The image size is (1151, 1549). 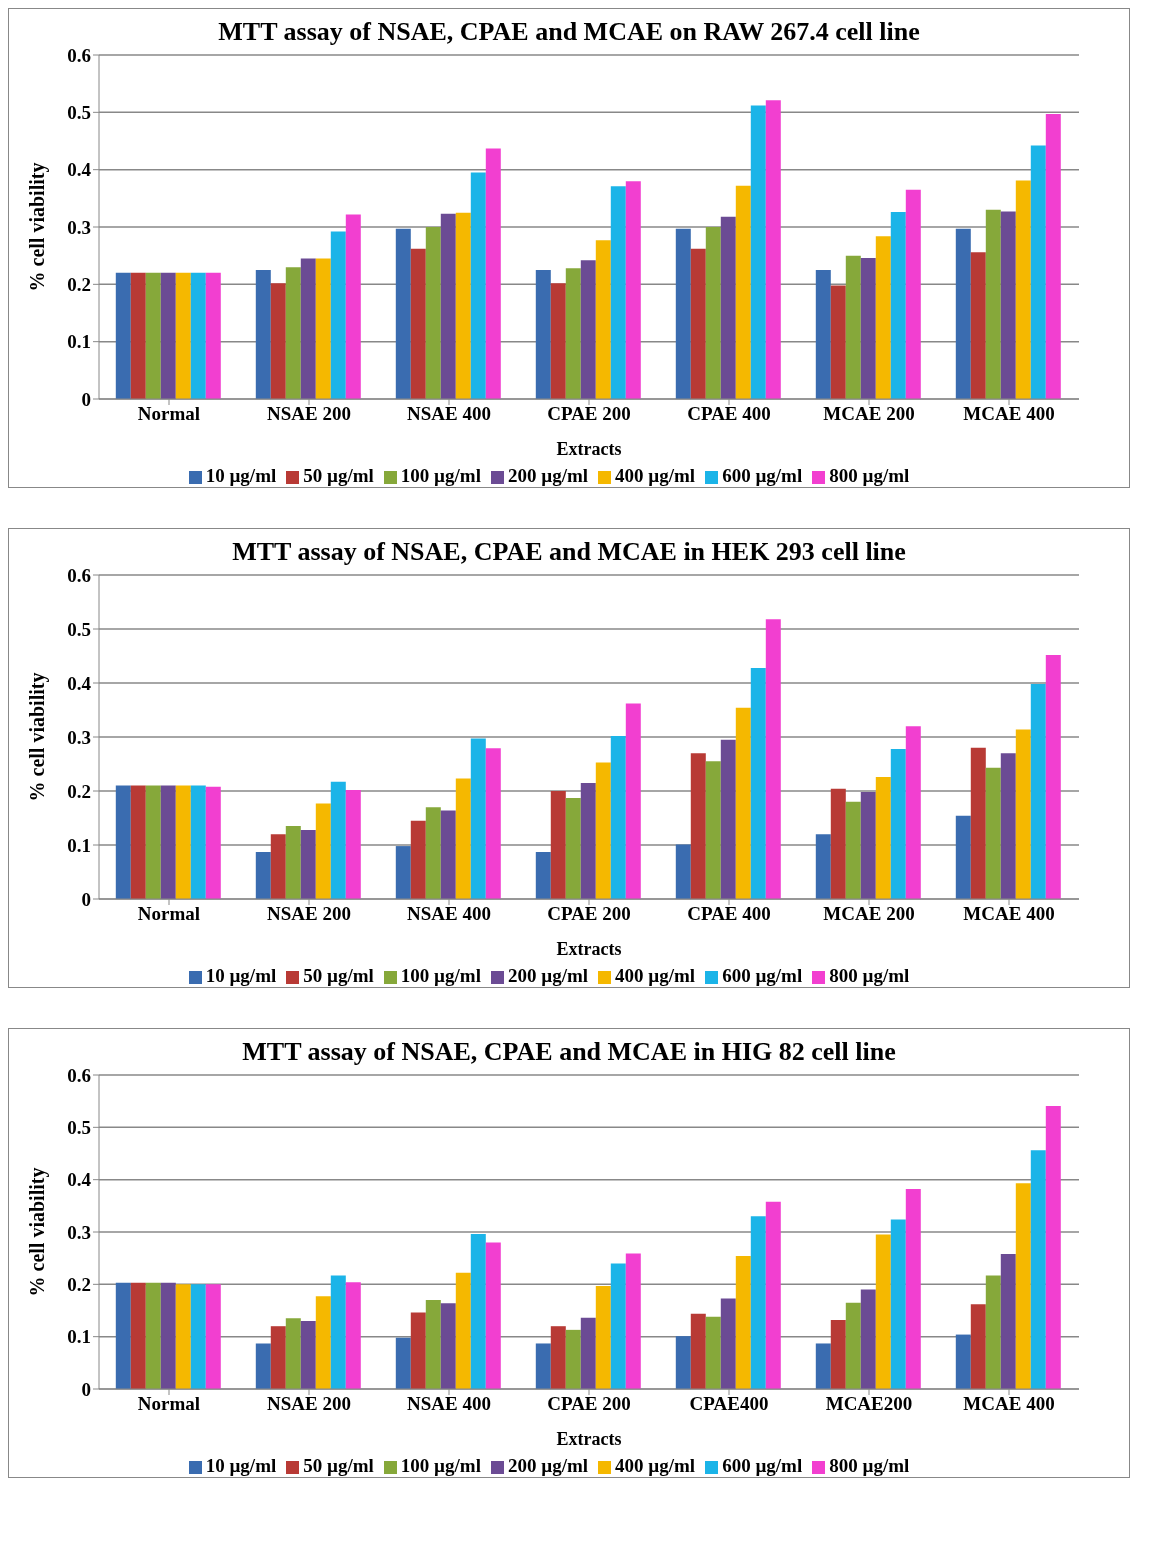 I want to click on x-tick-label: CPAE400, so click(x=729, y=1404).